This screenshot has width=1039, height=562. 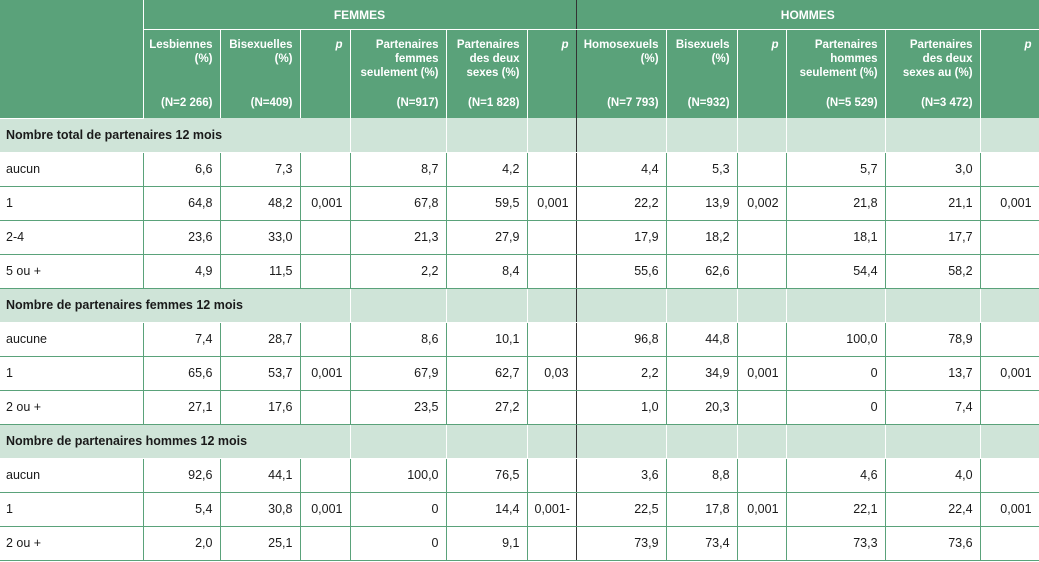 What do you see at coordinates (933, 169) in the screenshot?
I see `table-cell: 3,0` at bounding box center [933, 169].